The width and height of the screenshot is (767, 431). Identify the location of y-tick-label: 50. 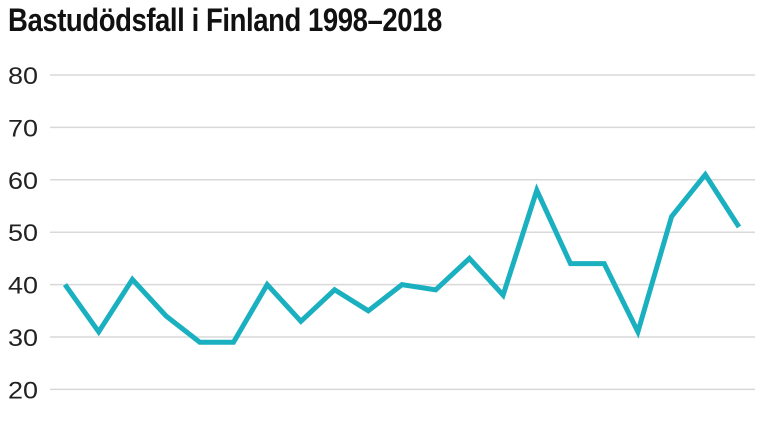
(23, 233).